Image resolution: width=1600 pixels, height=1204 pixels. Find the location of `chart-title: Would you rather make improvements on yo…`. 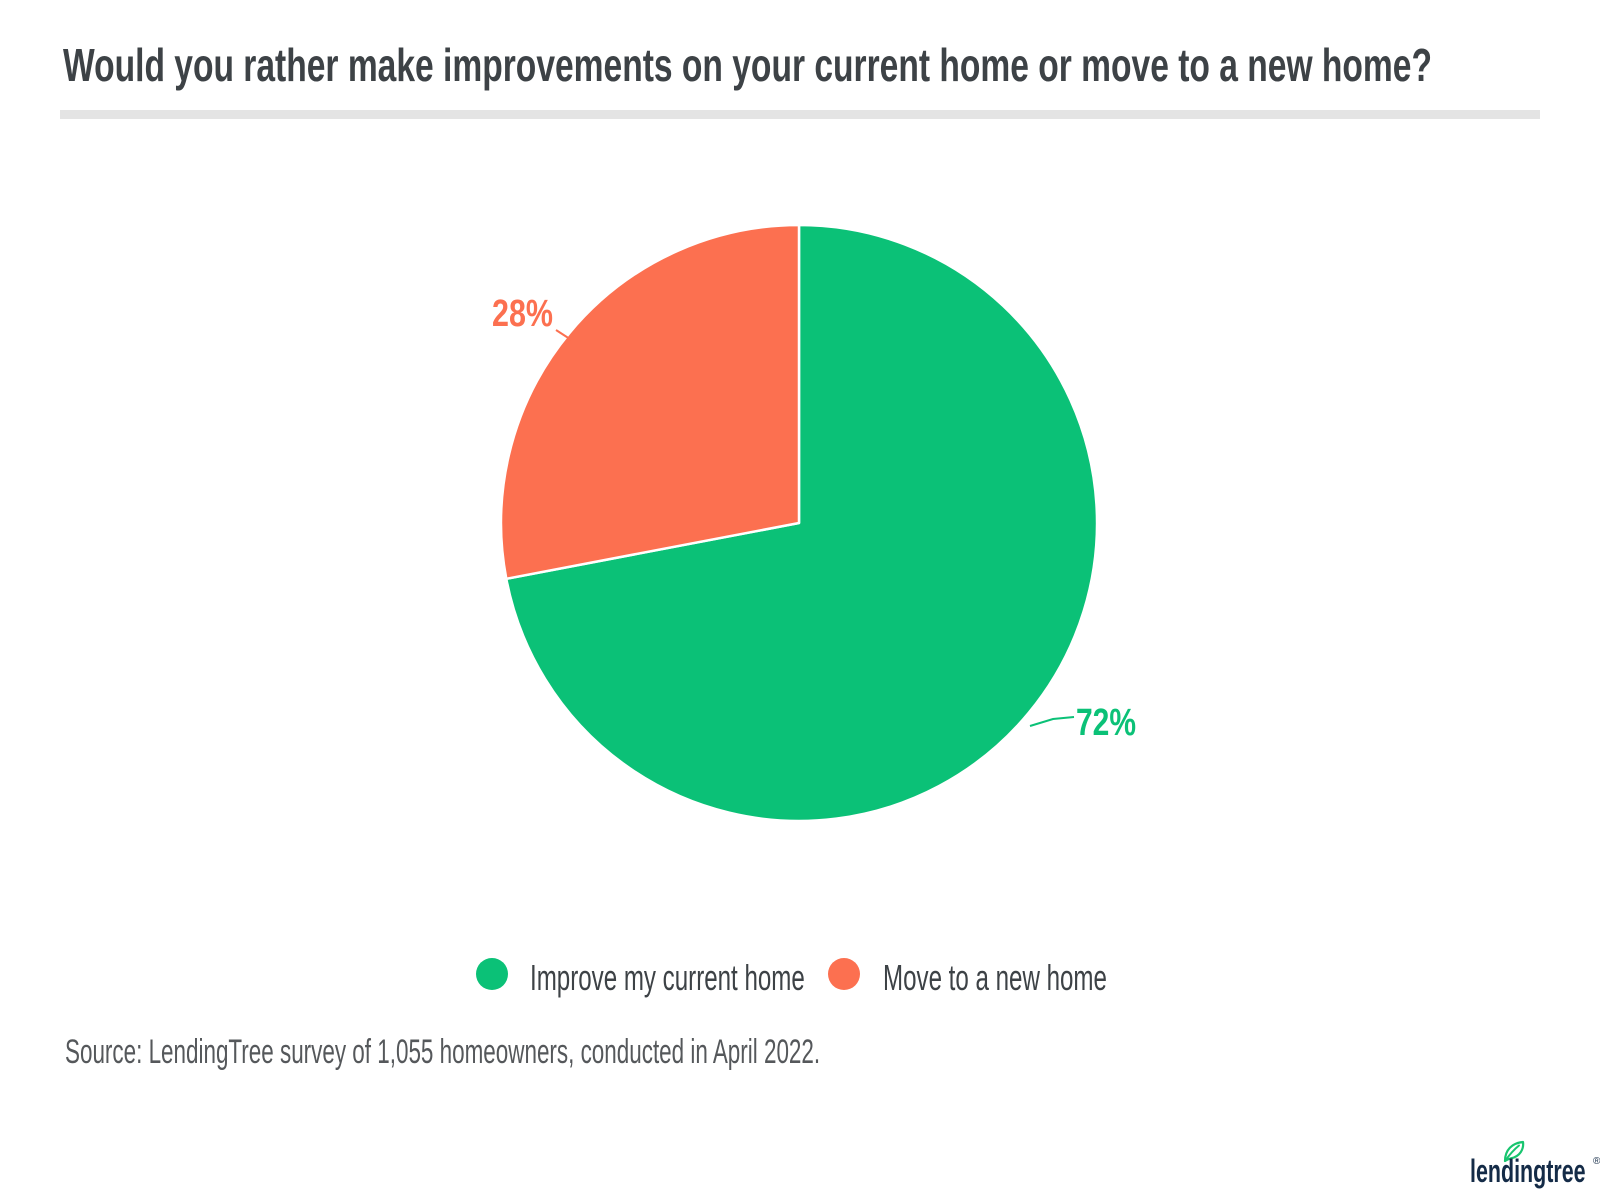

chart-title: Would you rather make improvements on yo… is located at coordinates (747, 65).